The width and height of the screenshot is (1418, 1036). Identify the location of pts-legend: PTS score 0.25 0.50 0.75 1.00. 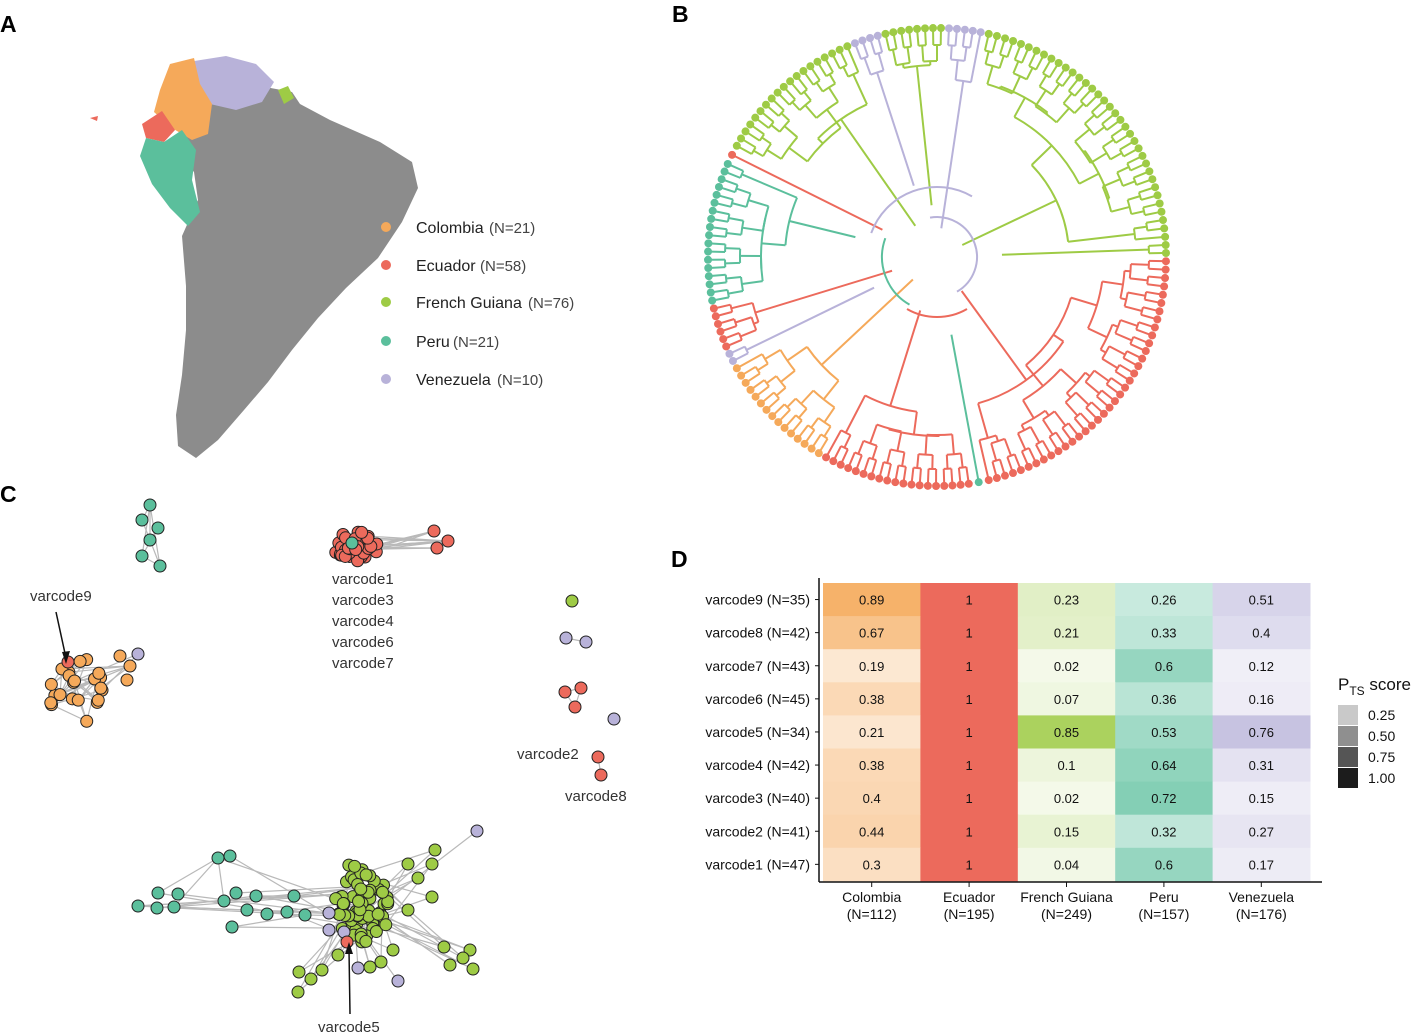
(1374, 731).